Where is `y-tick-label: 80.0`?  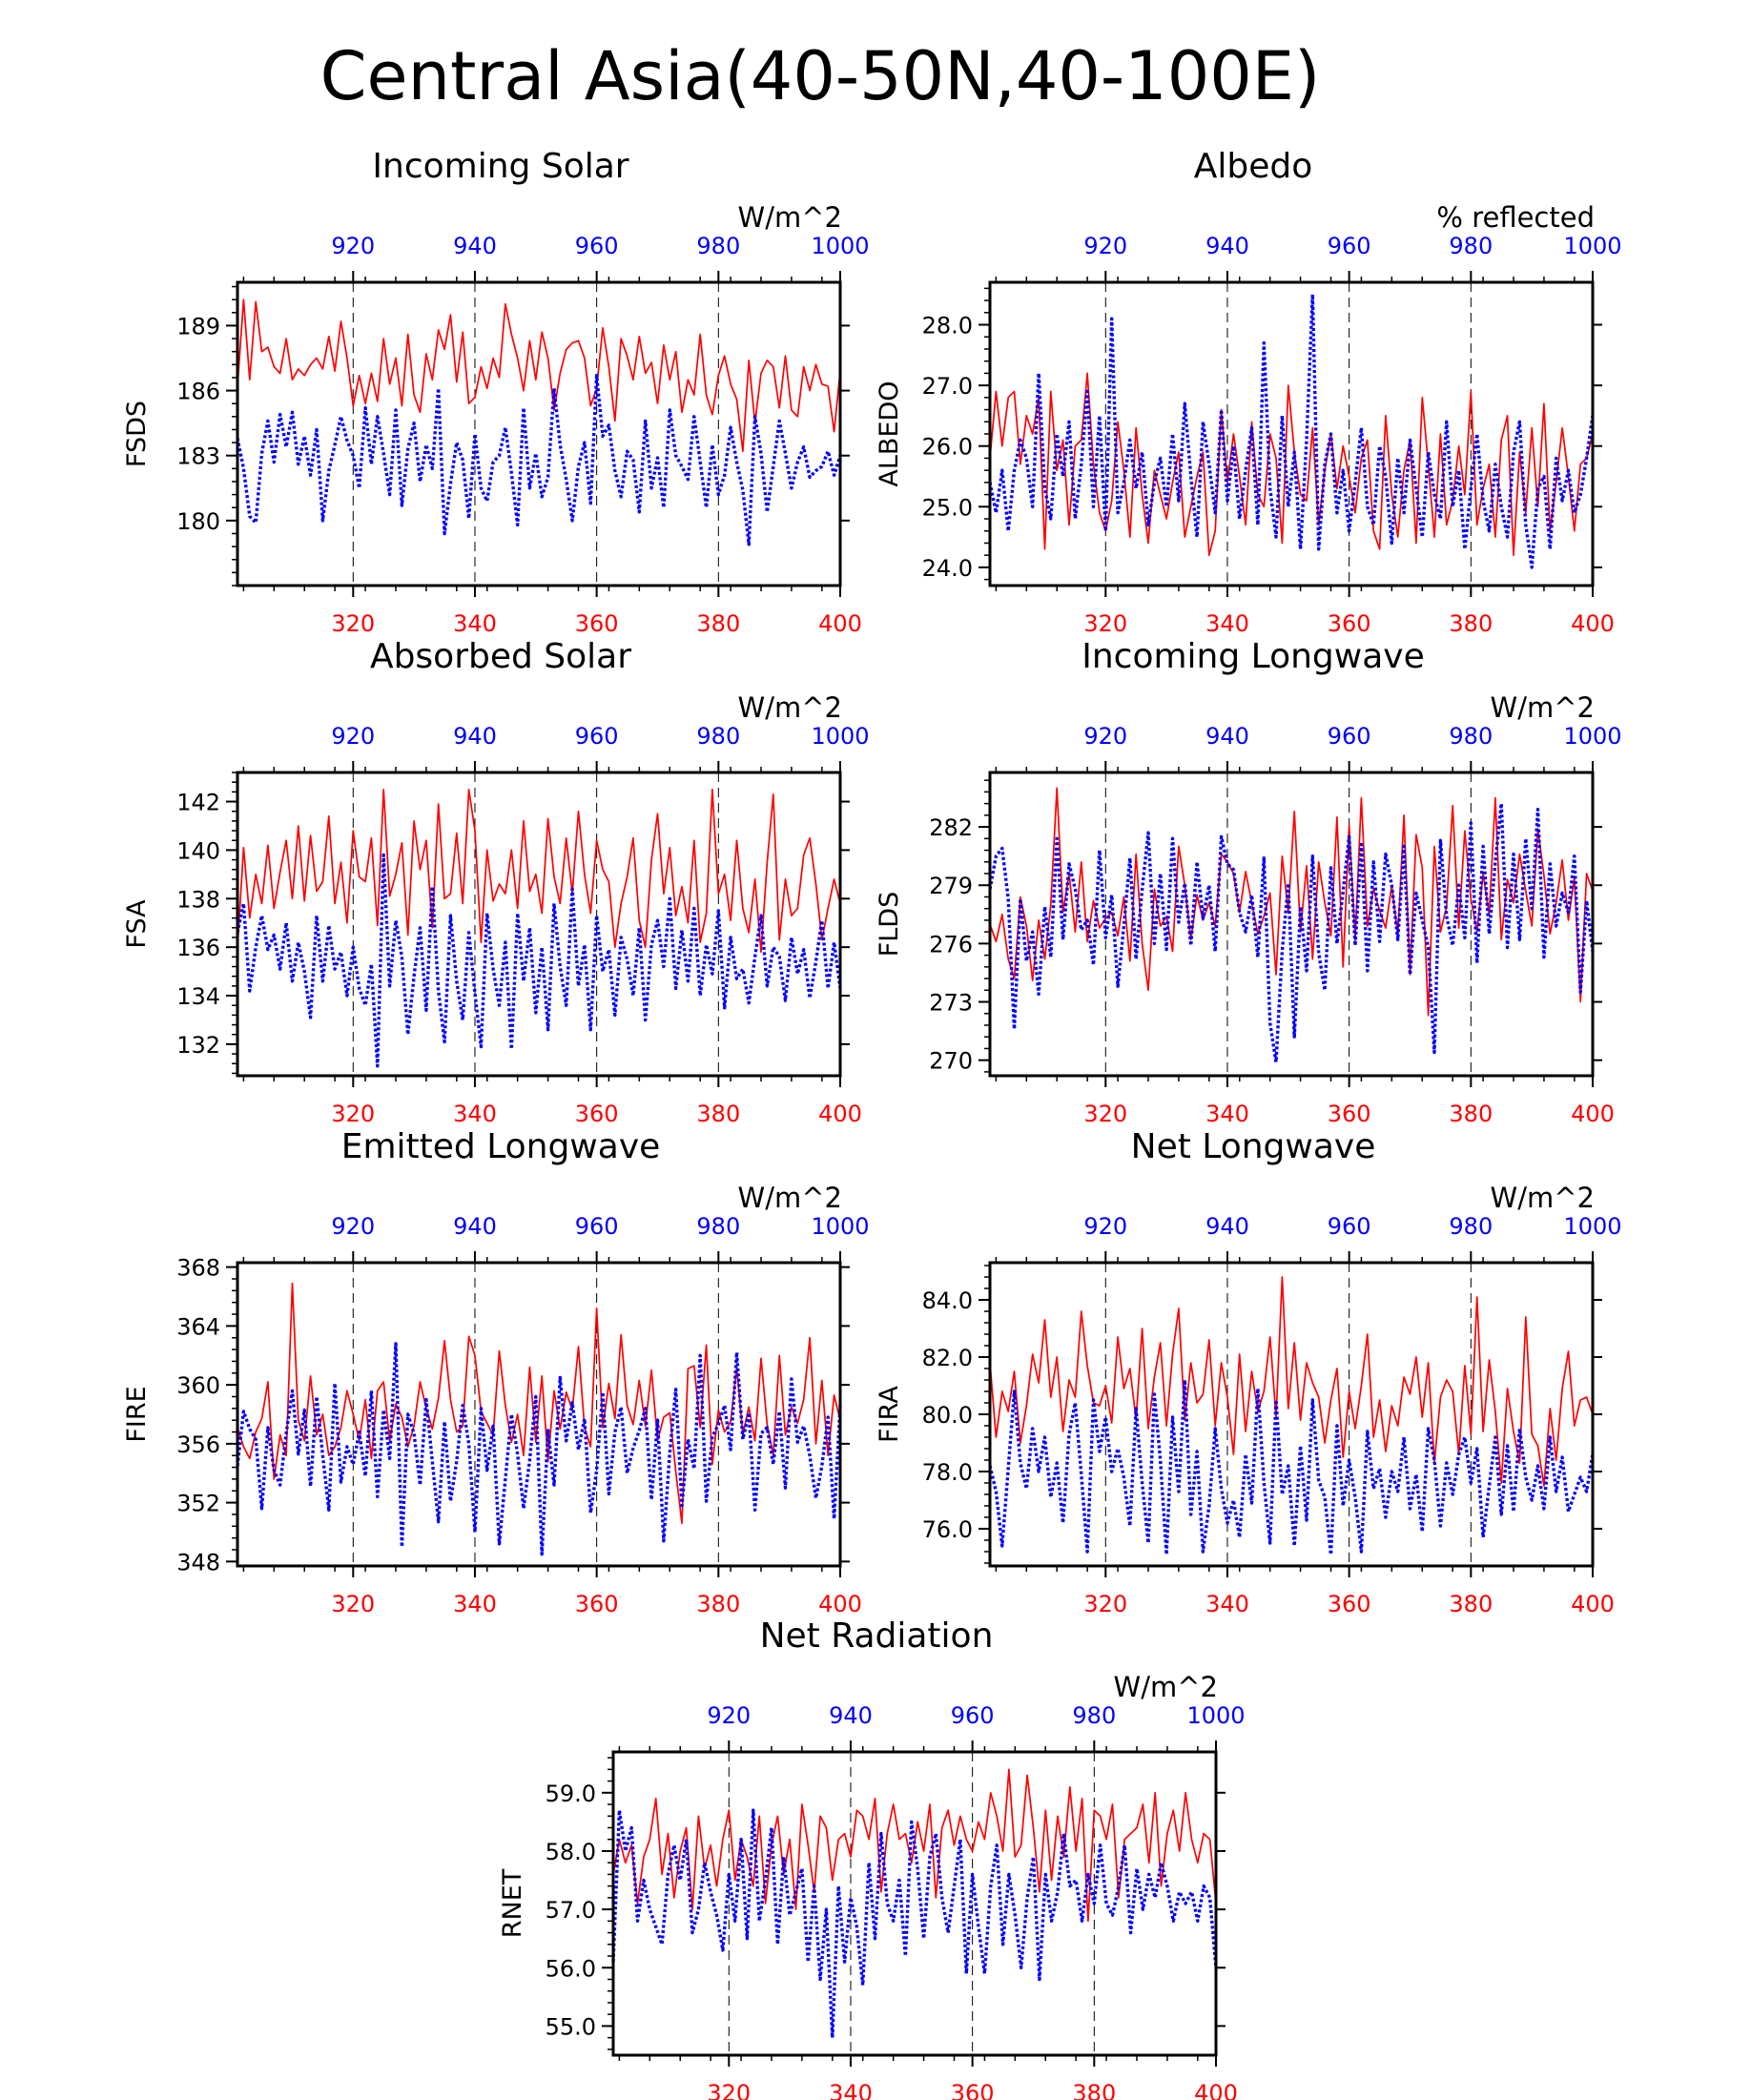
y-tick-label: 80.0 is located at coordinates (947, 1415).